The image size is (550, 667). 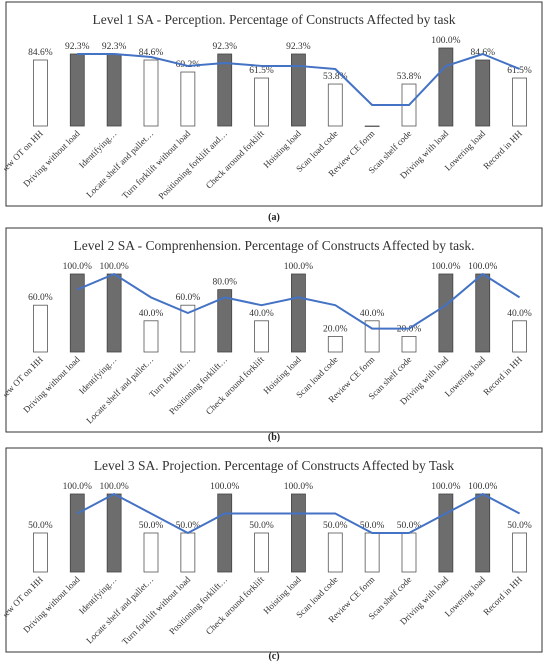 What do you see at coordinates (274, 217) in the screenshot?
I see `panel-label-a: (a)` at bounding box center [274, 217].